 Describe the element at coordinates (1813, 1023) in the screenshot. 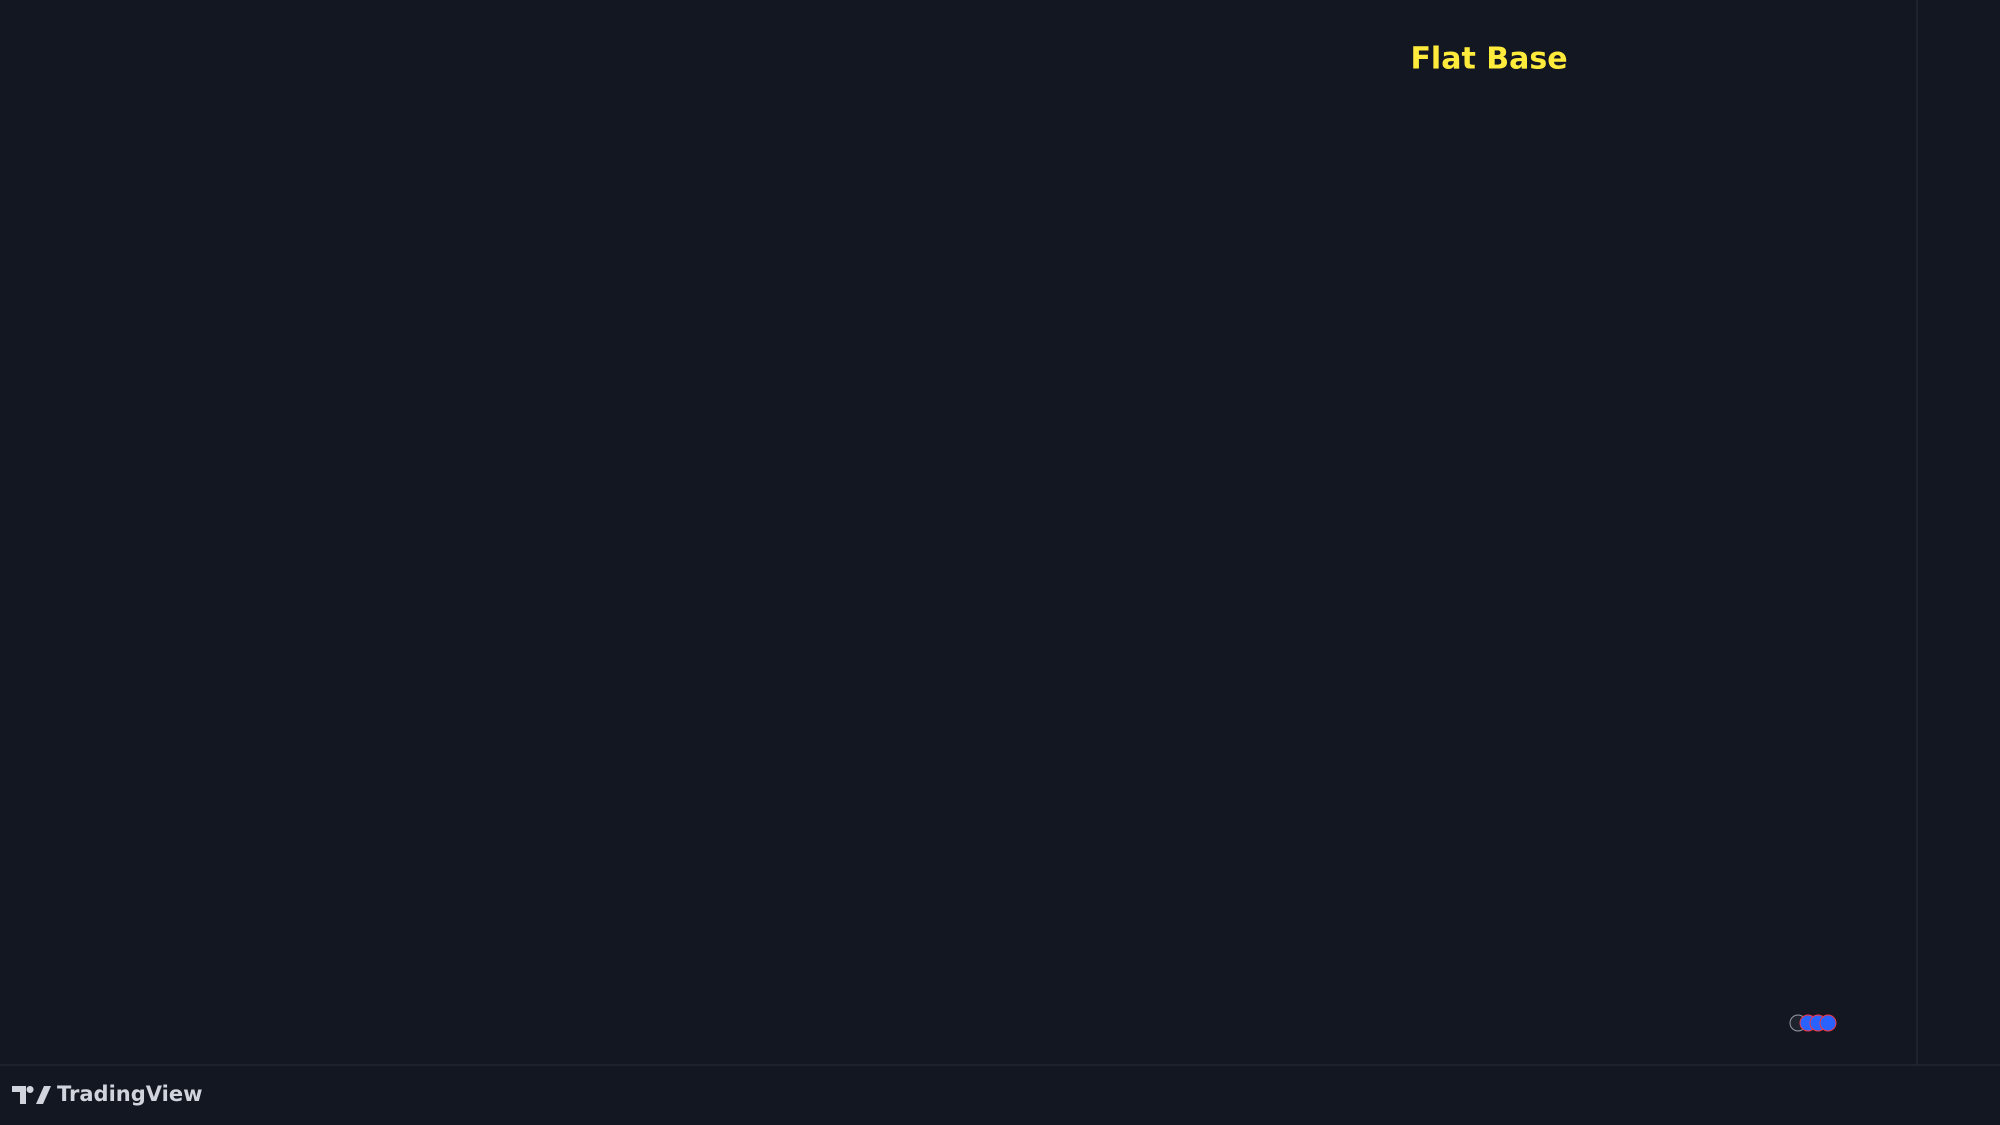

I see `event-icons` at that location.